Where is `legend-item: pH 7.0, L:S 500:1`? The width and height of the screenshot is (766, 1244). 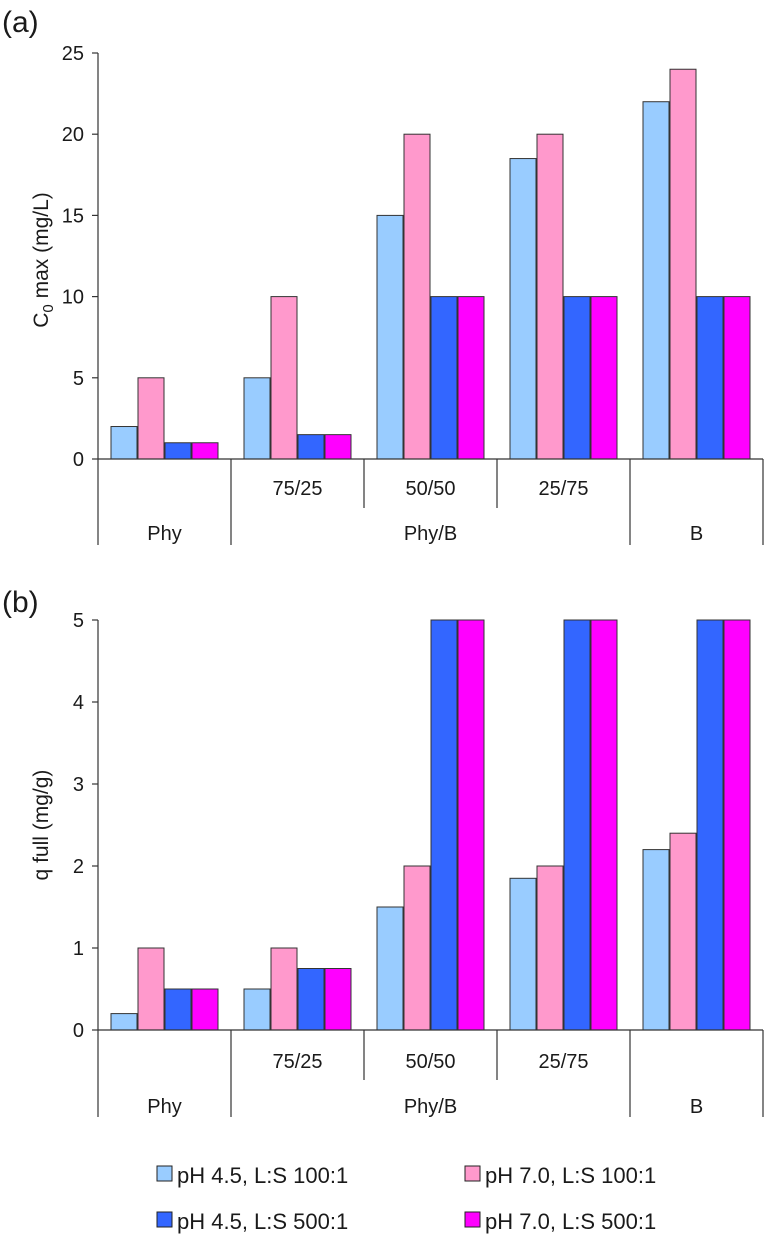
legend-item: pH 7.0, L:S 500:1 is located at coordinates (560, 1221).